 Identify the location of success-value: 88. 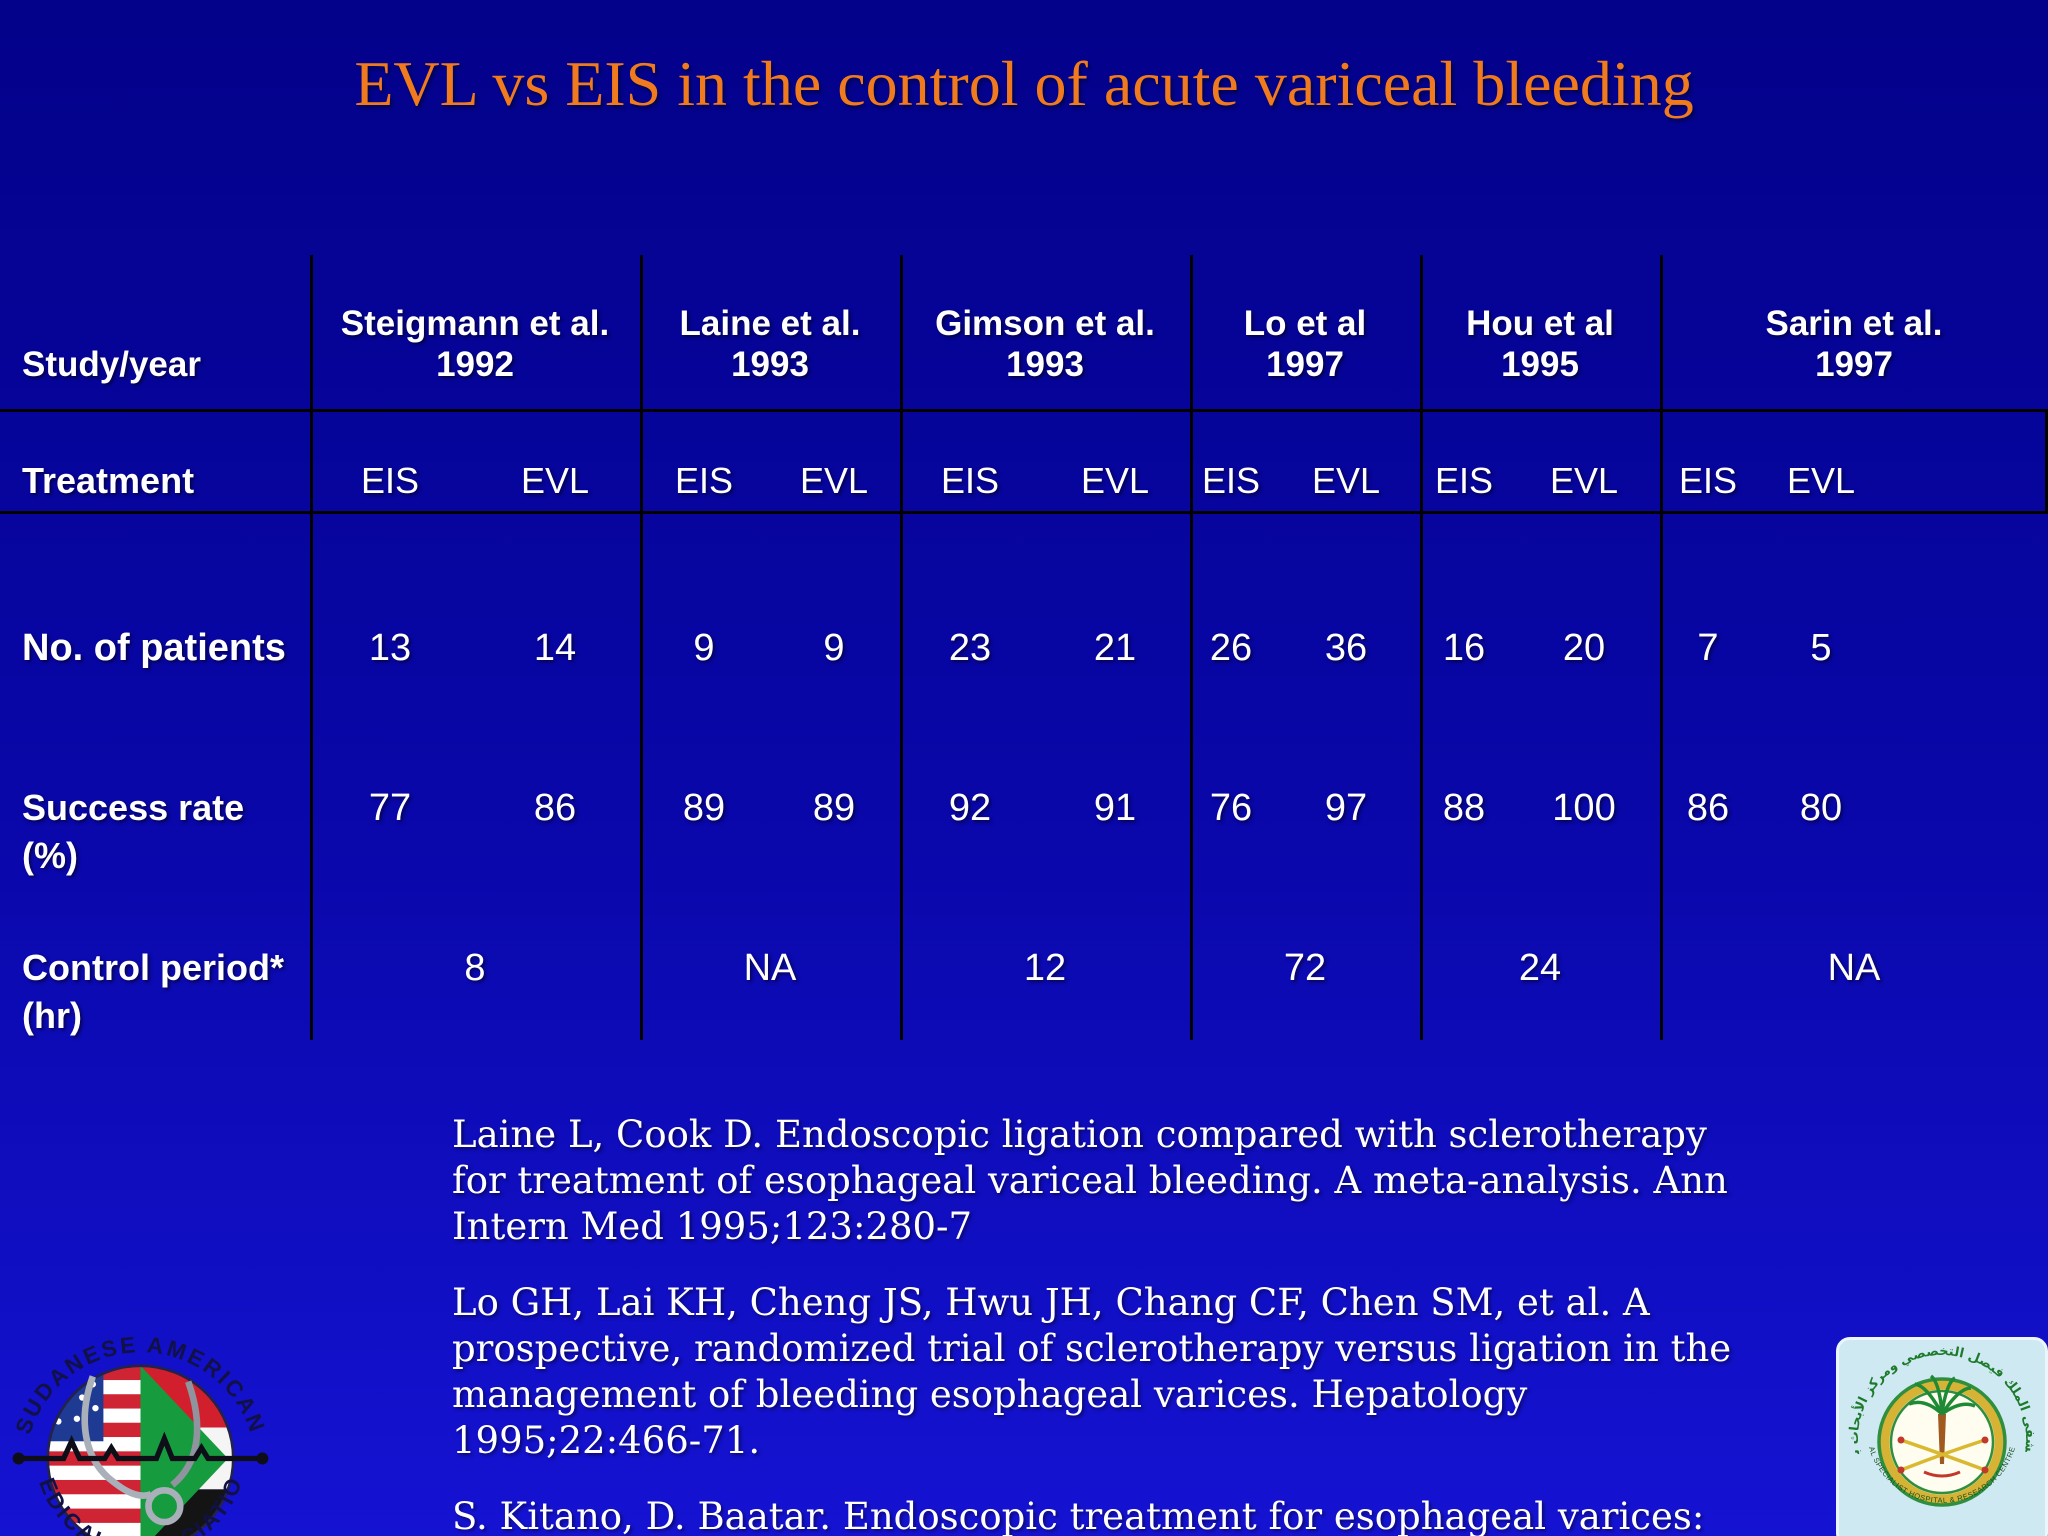
(1464, 808).